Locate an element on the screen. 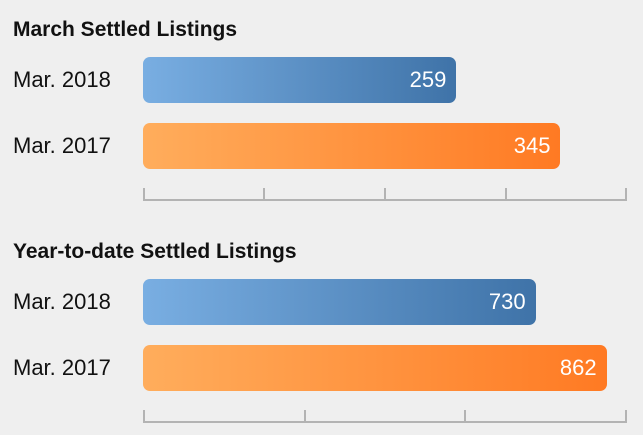 The image size is (643, 435). bar-value-label-2017: 345 is located at coordinates (532, 145).